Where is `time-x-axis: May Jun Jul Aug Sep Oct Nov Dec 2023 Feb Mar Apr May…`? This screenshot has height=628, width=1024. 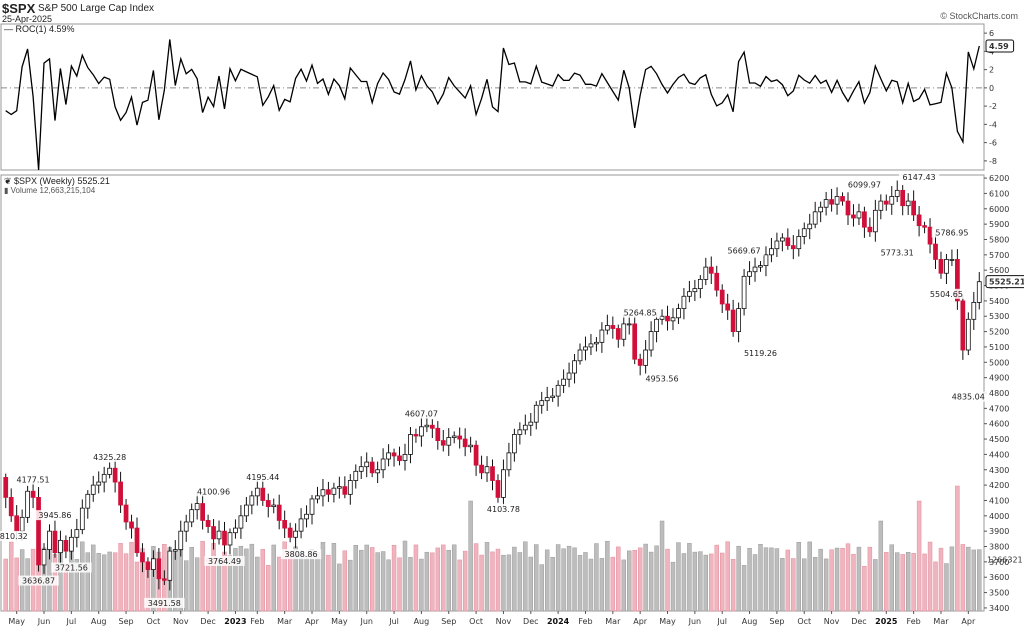
time-x-axis: May Jun Jul Aug Sep Oct Nov Dec 2023 Feb Mar Apr May… is located at coordinates (492, 618).